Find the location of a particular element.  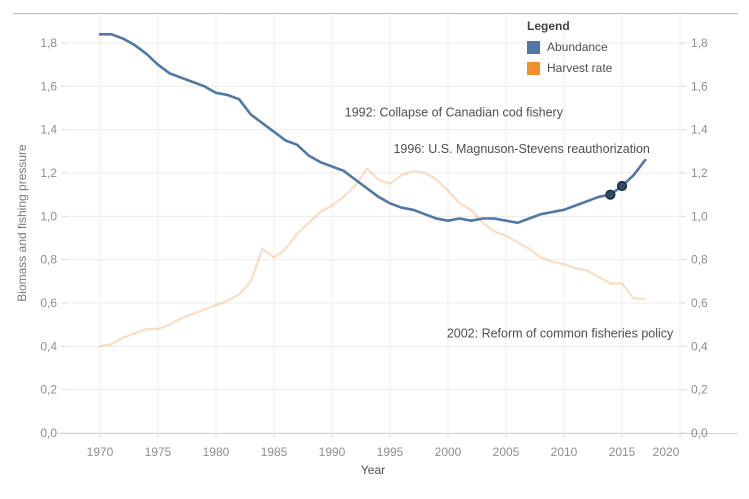

y-axis-tick-label-right: 1,6 is located at coordinates (699, 86).